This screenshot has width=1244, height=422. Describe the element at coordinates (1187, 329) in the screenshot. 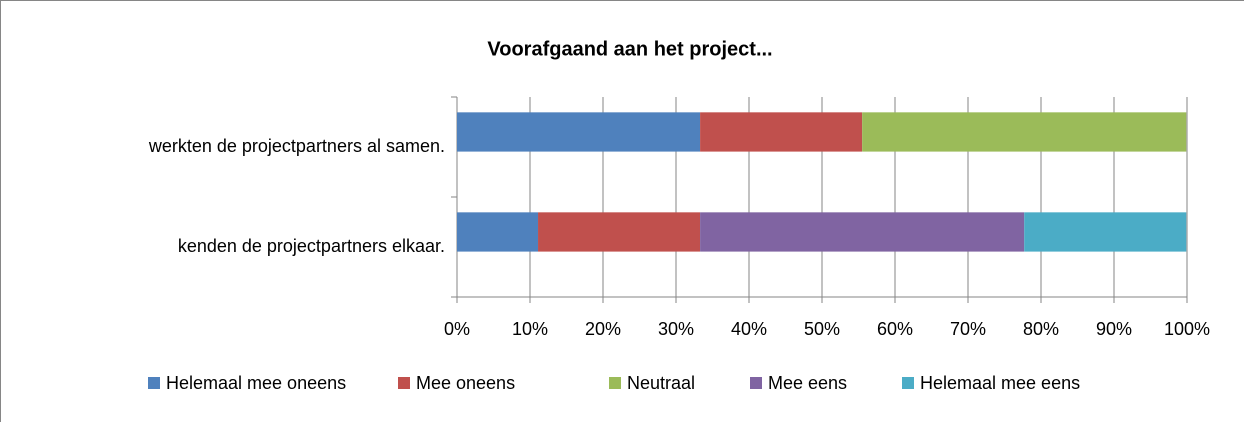

I see `x-tick-label: 100%` at that location.